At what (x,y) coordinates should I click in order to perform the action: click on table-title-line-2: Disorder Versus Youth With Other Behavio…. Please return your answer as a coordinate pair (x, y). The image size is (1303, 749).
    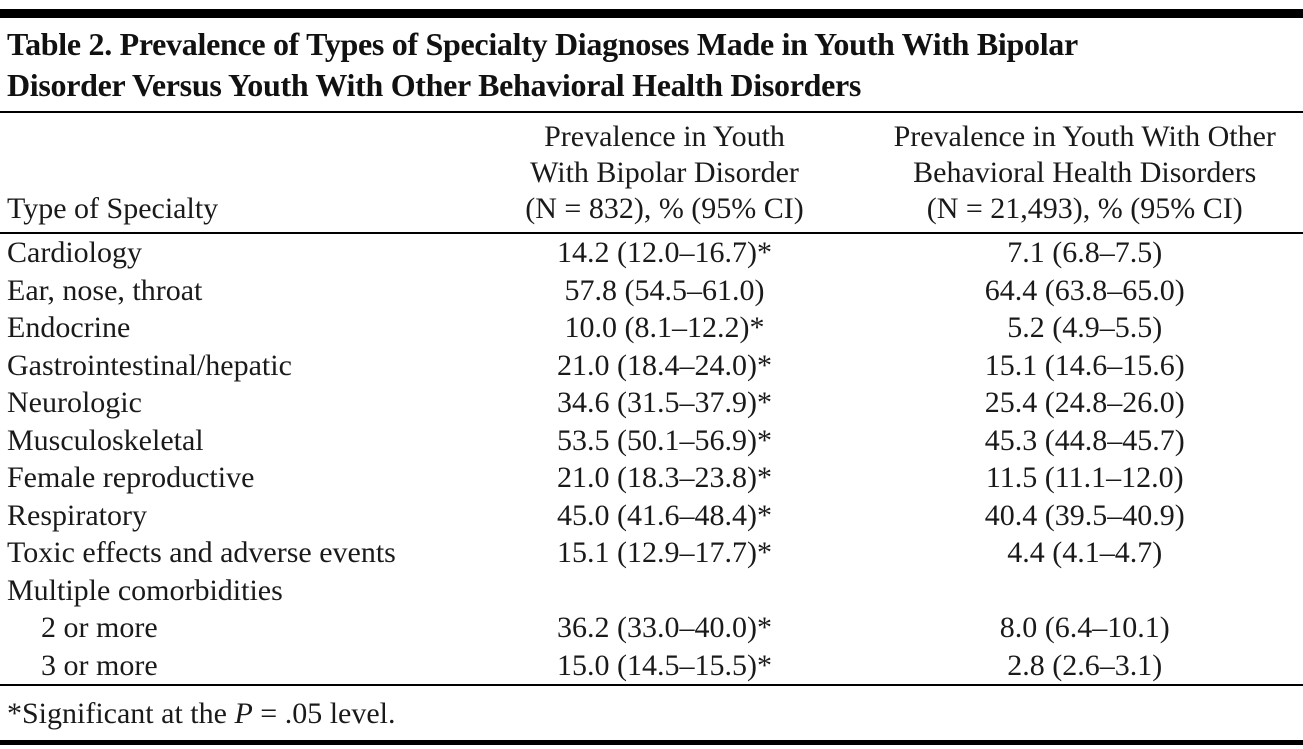
    Looking at the image, I should click on (434, 85).